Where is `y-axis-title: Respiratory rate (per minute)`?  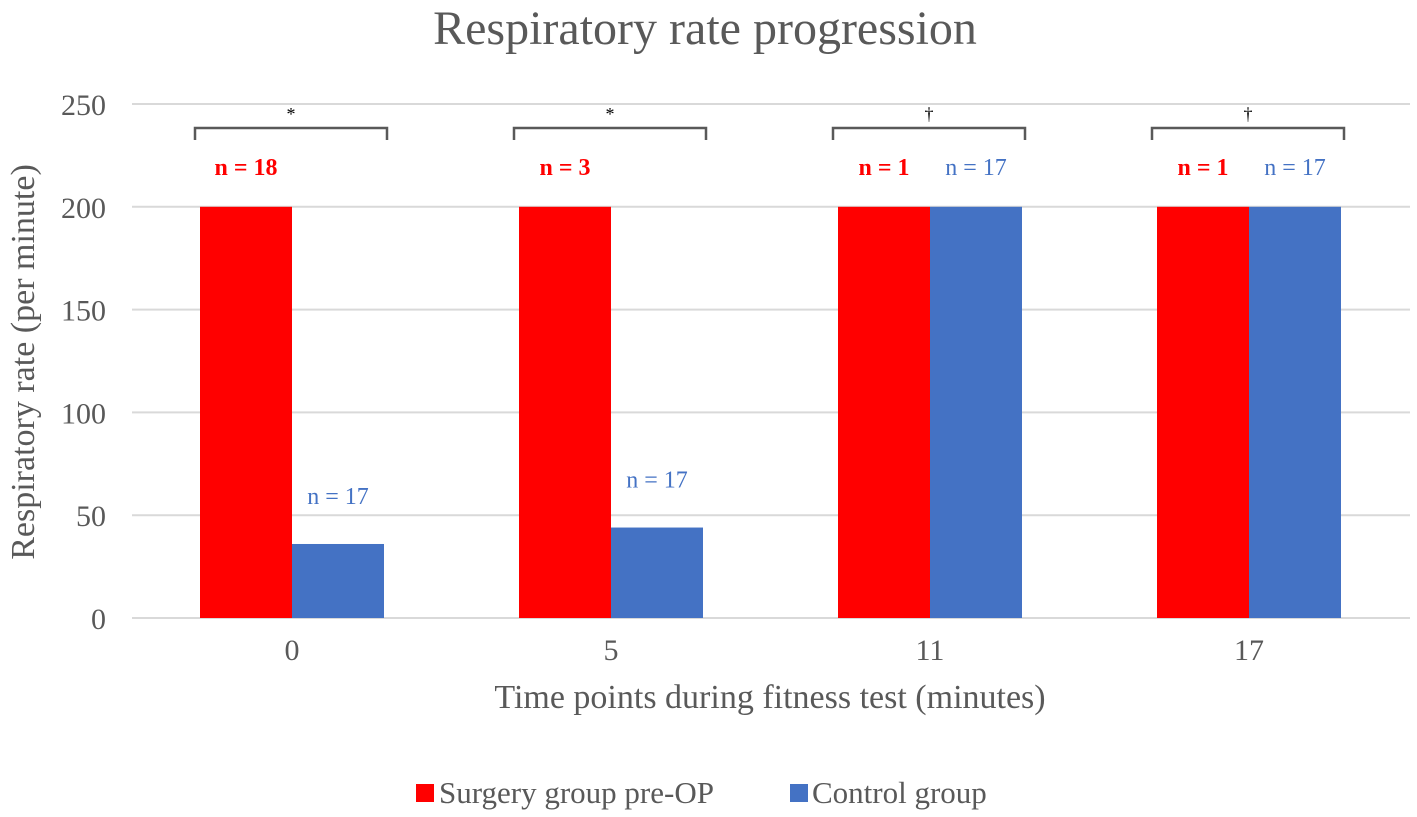 y-axis-title: Respiratory rate (per minute) is located at coordinates (23, 362).